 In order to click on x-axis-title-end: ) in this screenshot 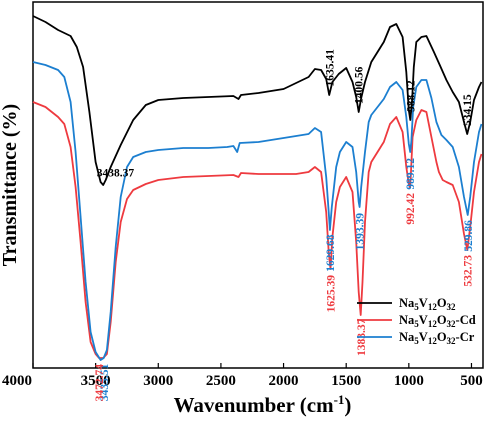, I will do `click(347, 405)`.